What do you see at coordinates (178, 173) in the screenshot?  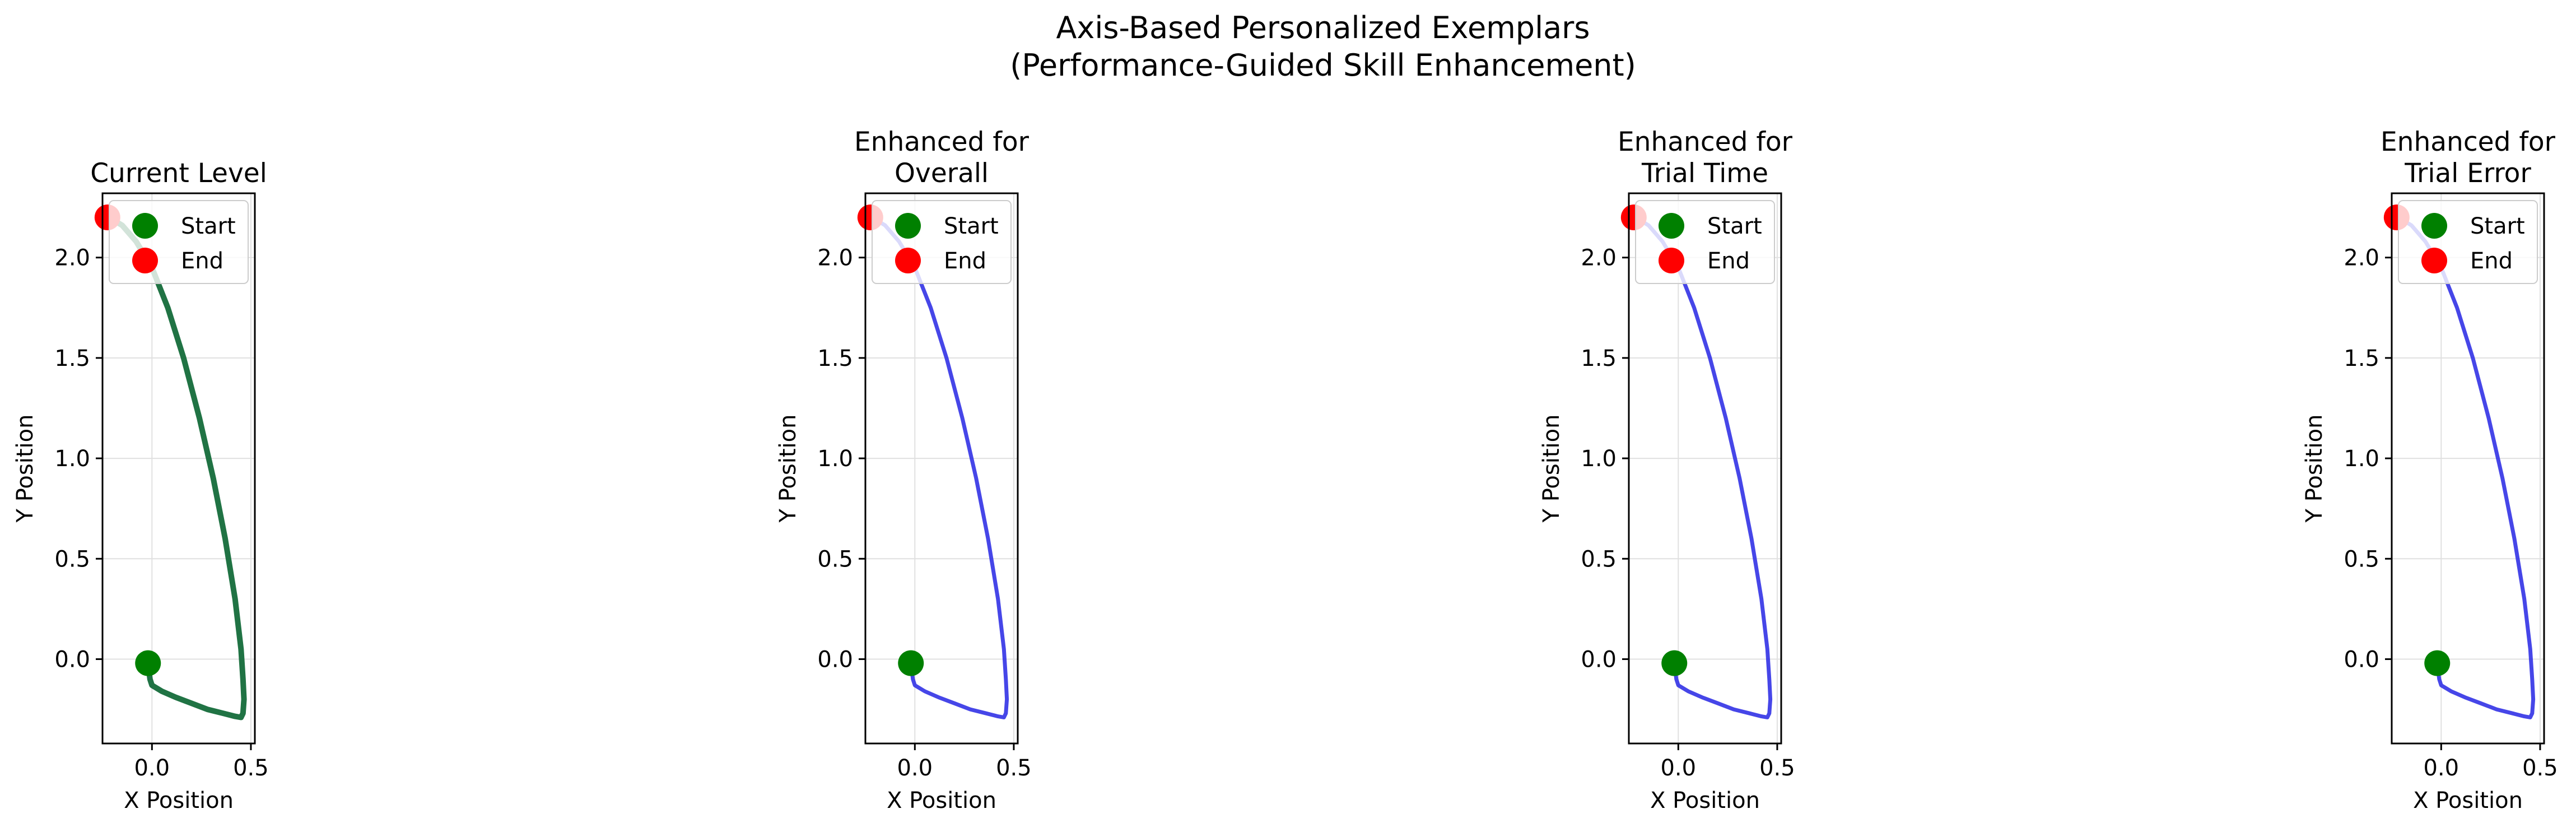 I see `subplot-title-line-1: Current Level` at bounding box center [178, 173].